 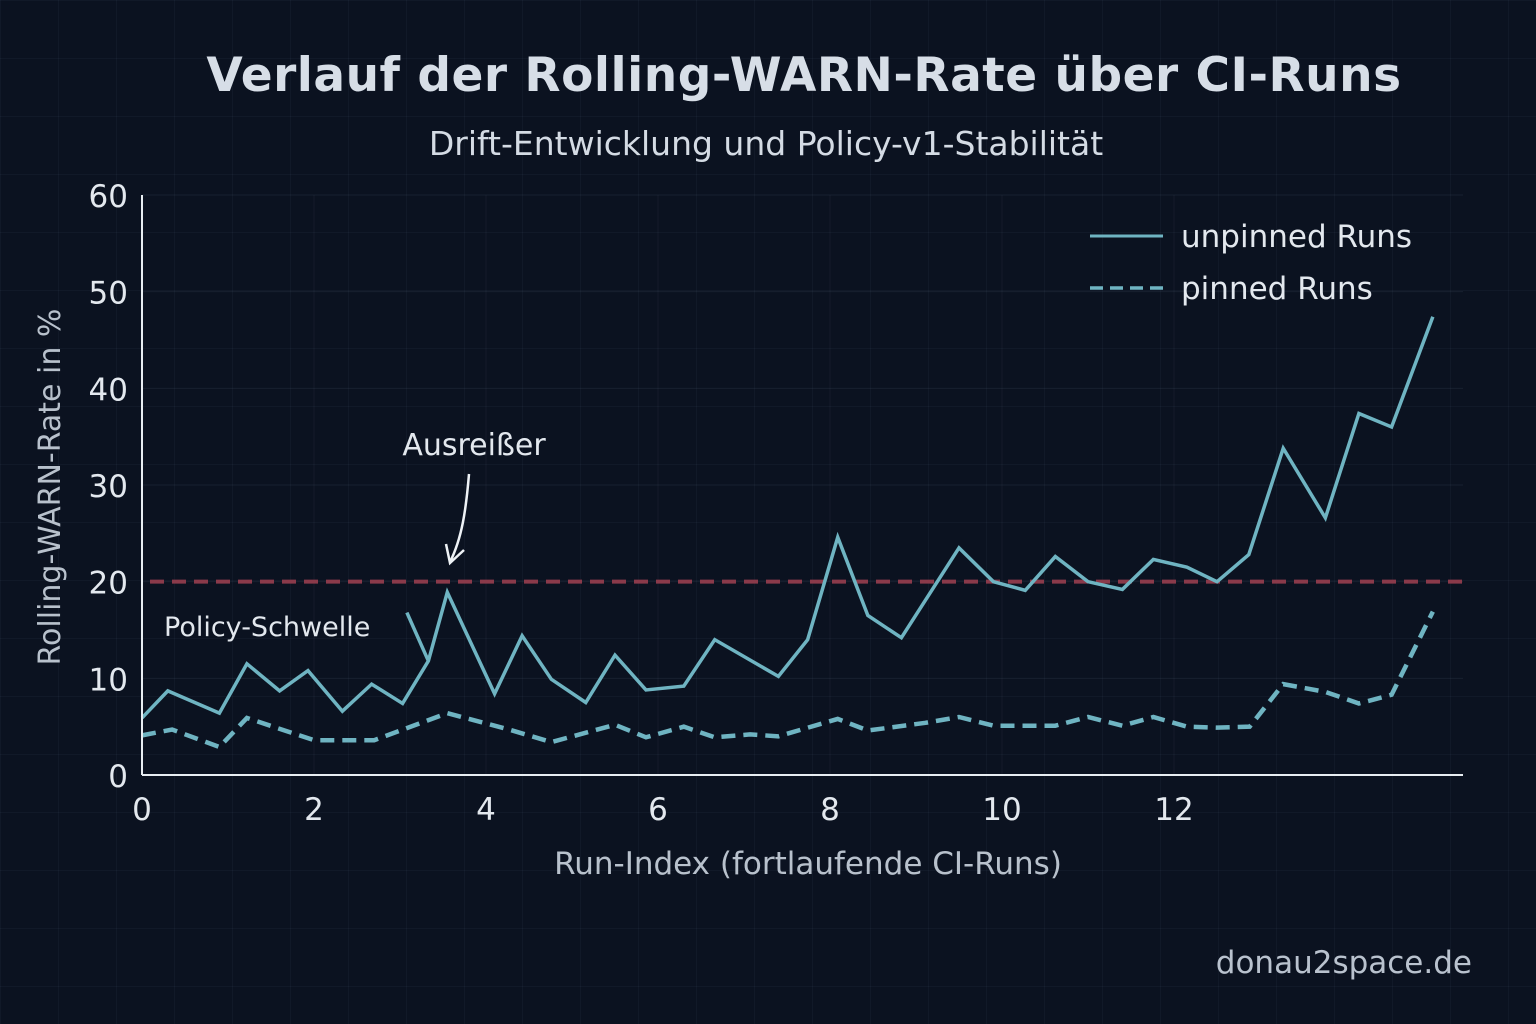 I want to click on y-tick-label: 20, so click(x=108, y=584).